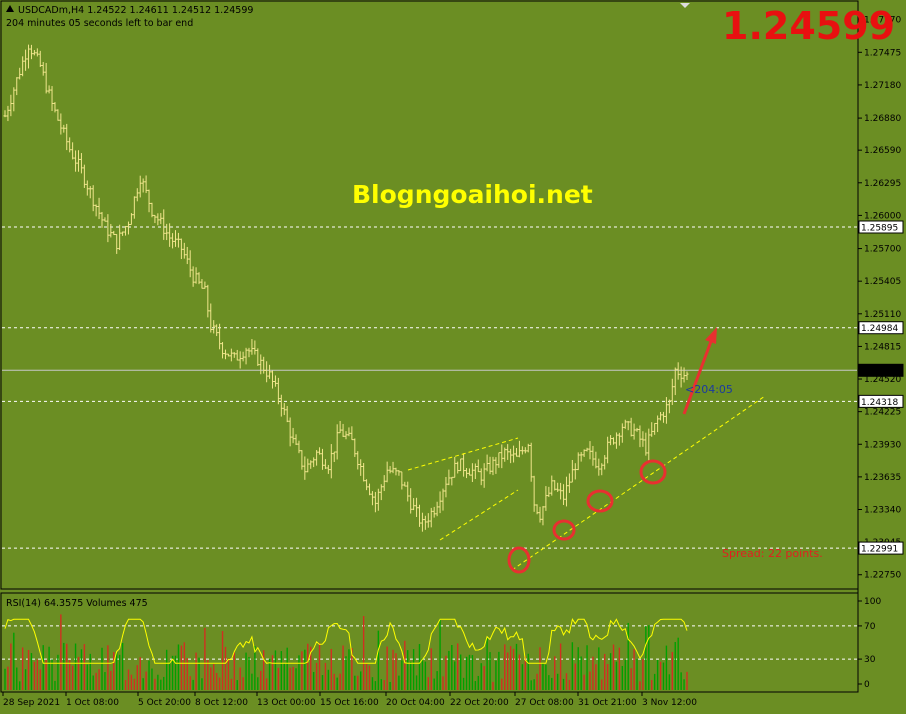  I want to click on level-label: 1.22991, so click(879, 550).